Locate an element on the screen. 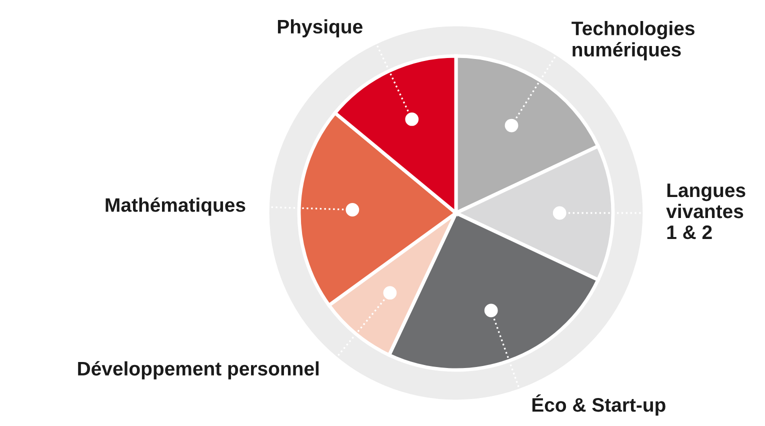 The image size is (765, 426). slice-label: Développement personnel is located at coordinates (198, 370).